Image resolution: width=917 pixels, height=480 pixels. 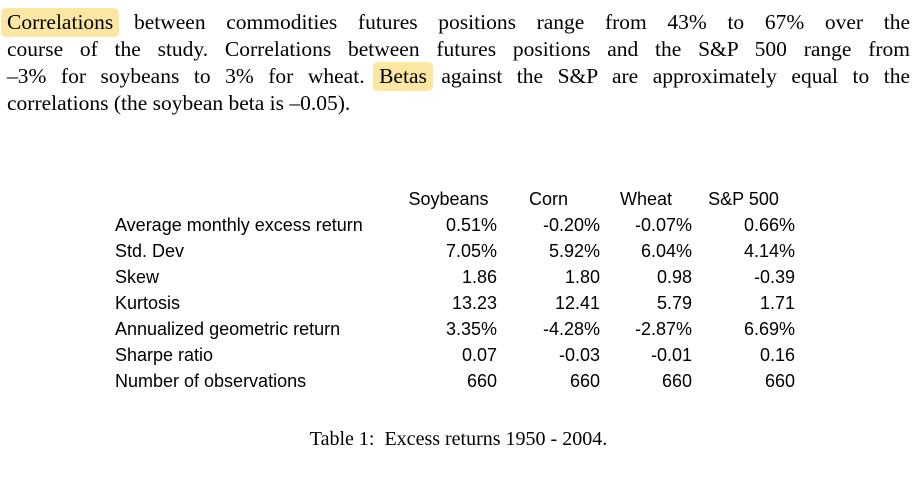 What do you see at coordinates (479, 354) in the screenshot?
I see `cell-value: 0.07` at bounding box center [479, 354].